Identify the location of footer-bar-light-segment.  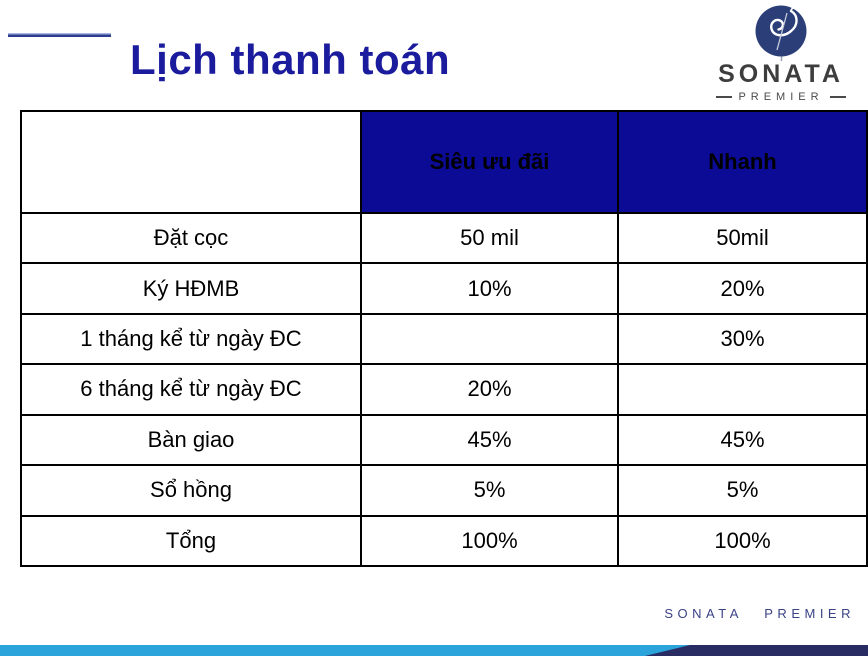
(345, 650).